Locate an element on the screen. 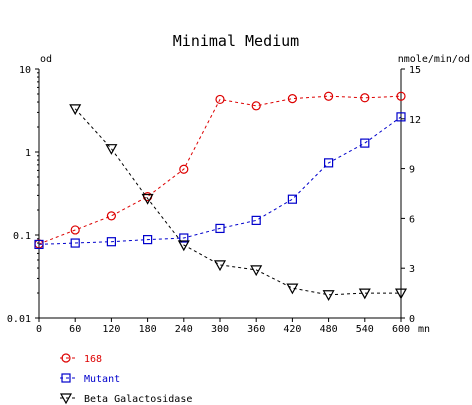 The height and width of the screenshot is (405, 472). x-tick-label: 60 is located at coordinates (75, 329).